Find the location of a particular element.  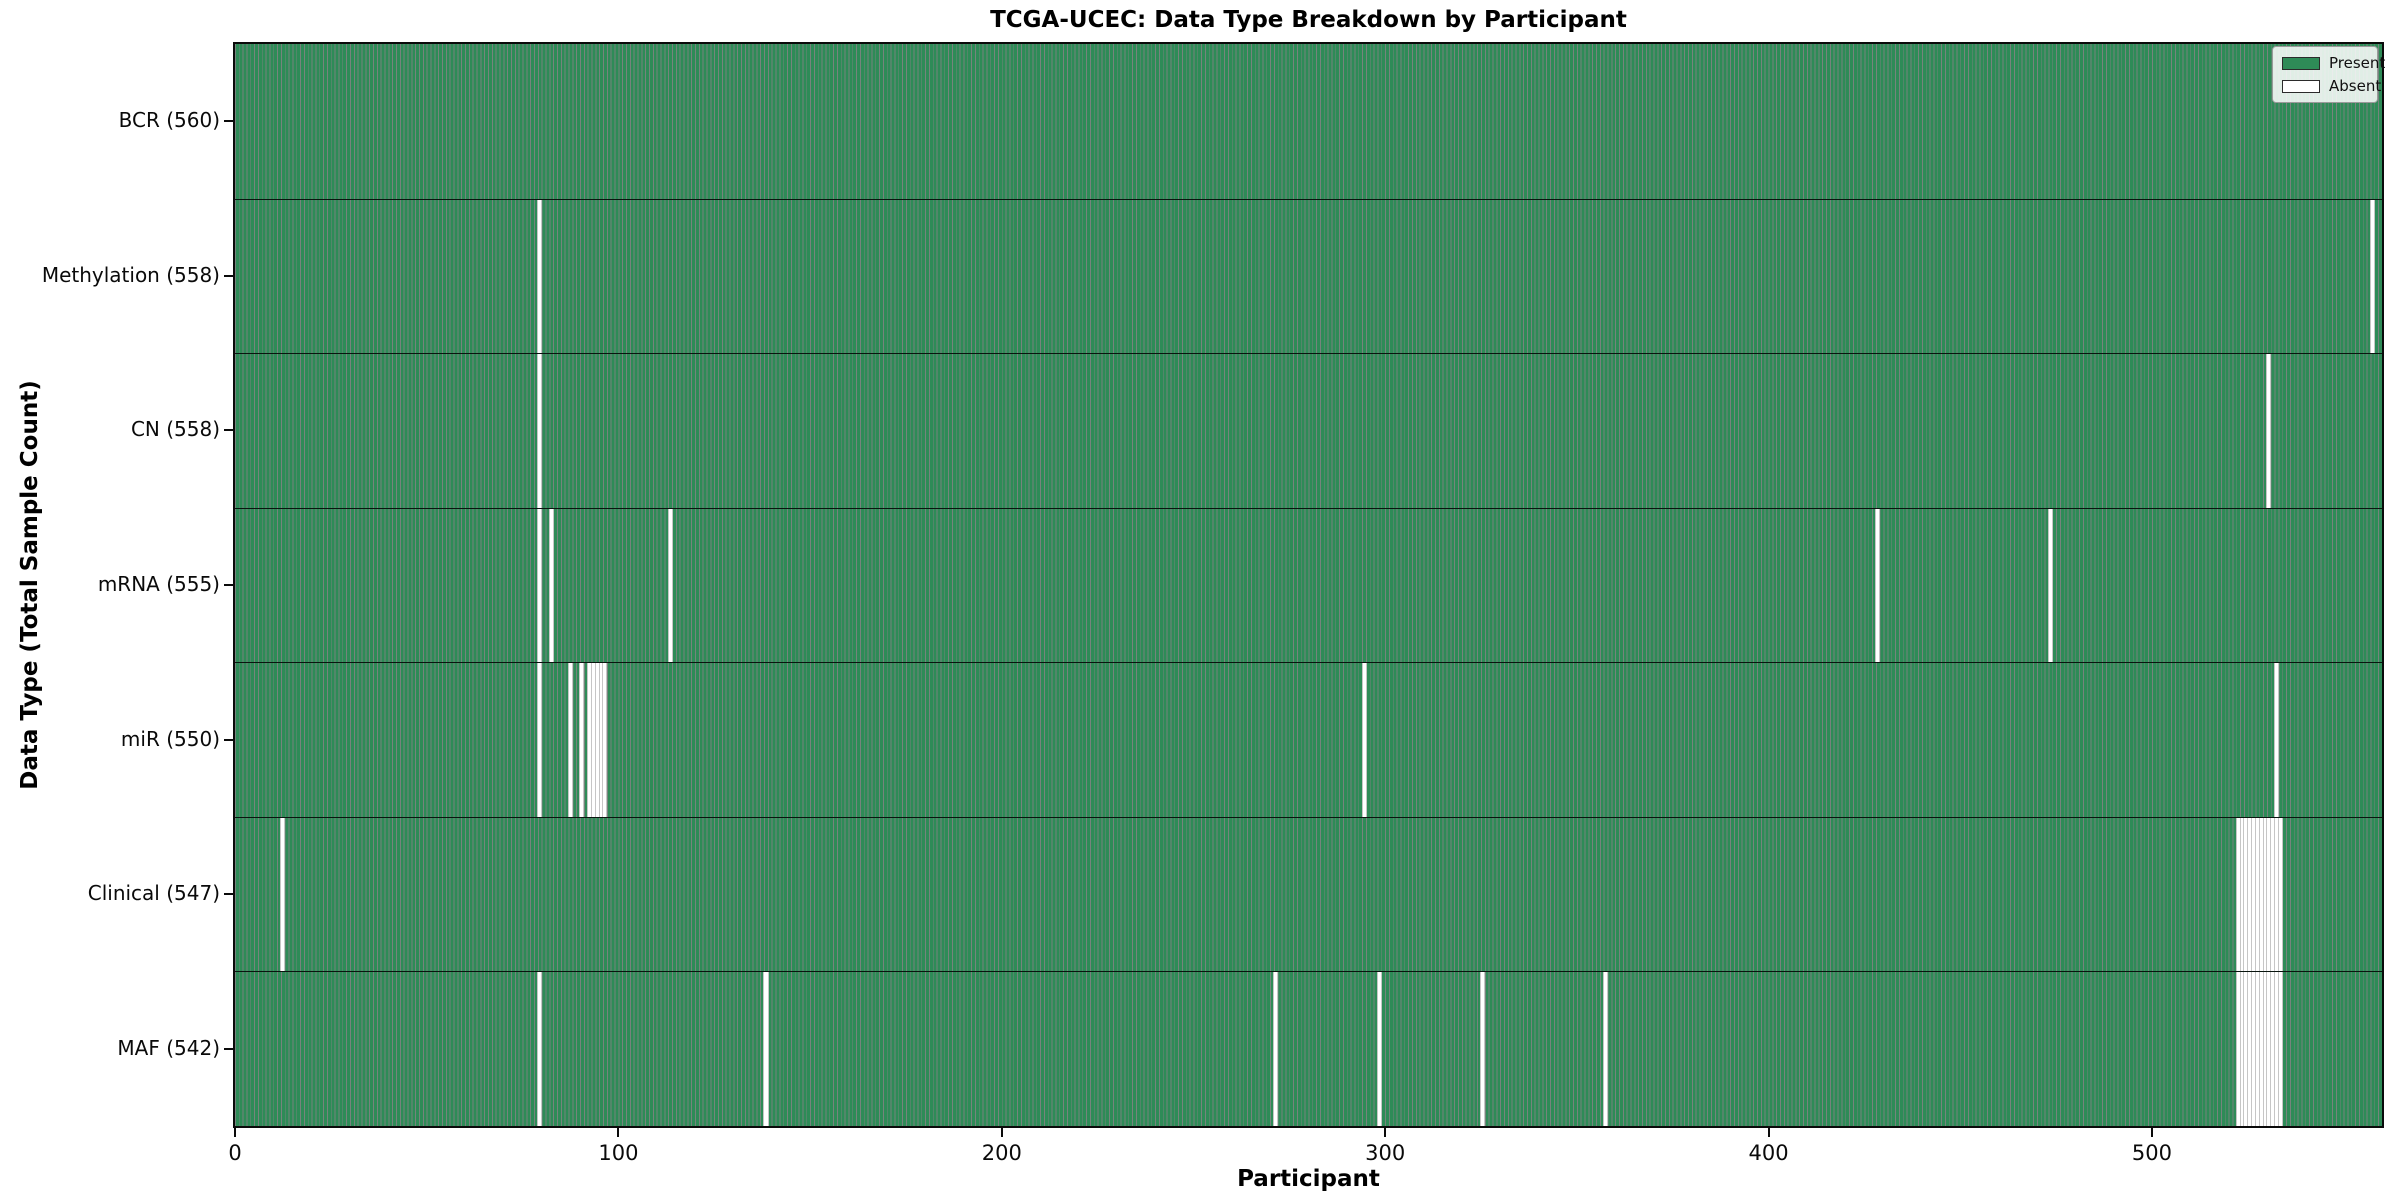

legend-item-absent: Absent is located at coordinates (2331, 86).